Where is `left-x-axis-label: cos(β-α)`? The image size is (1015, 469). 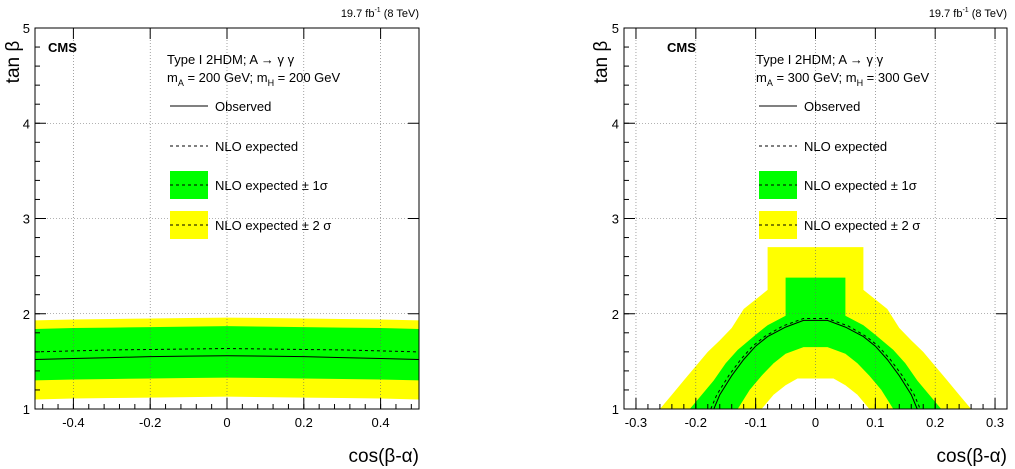
left-x-axis-label: cos(β-α) is located at coordinates (384, 456).